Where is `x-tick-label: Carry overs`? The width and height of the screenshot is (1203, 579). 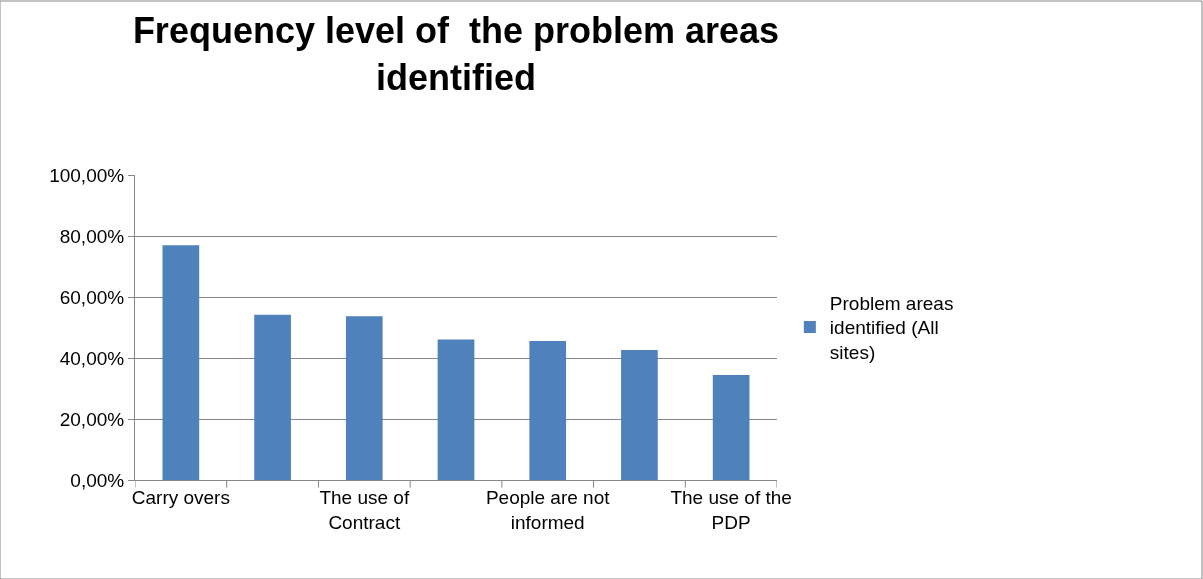 x-tick-label: Carry overs is located at coordinates (180, 497).